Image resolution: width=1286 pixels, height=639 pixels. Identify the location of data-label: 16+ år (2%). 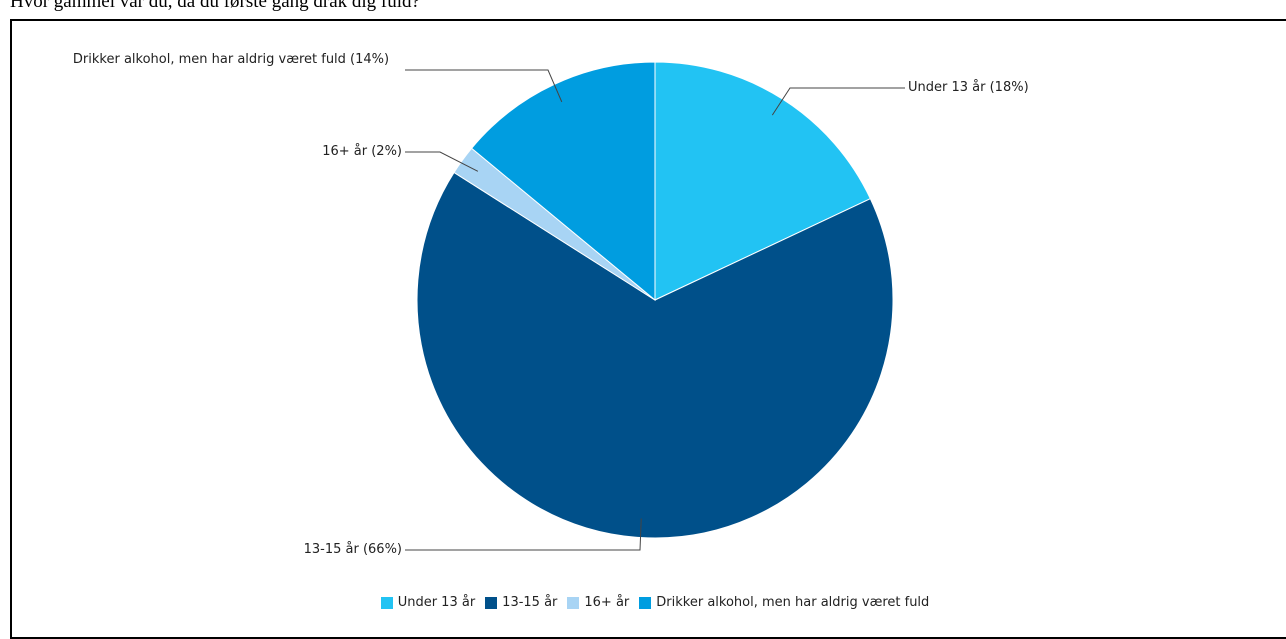
(362, 151).